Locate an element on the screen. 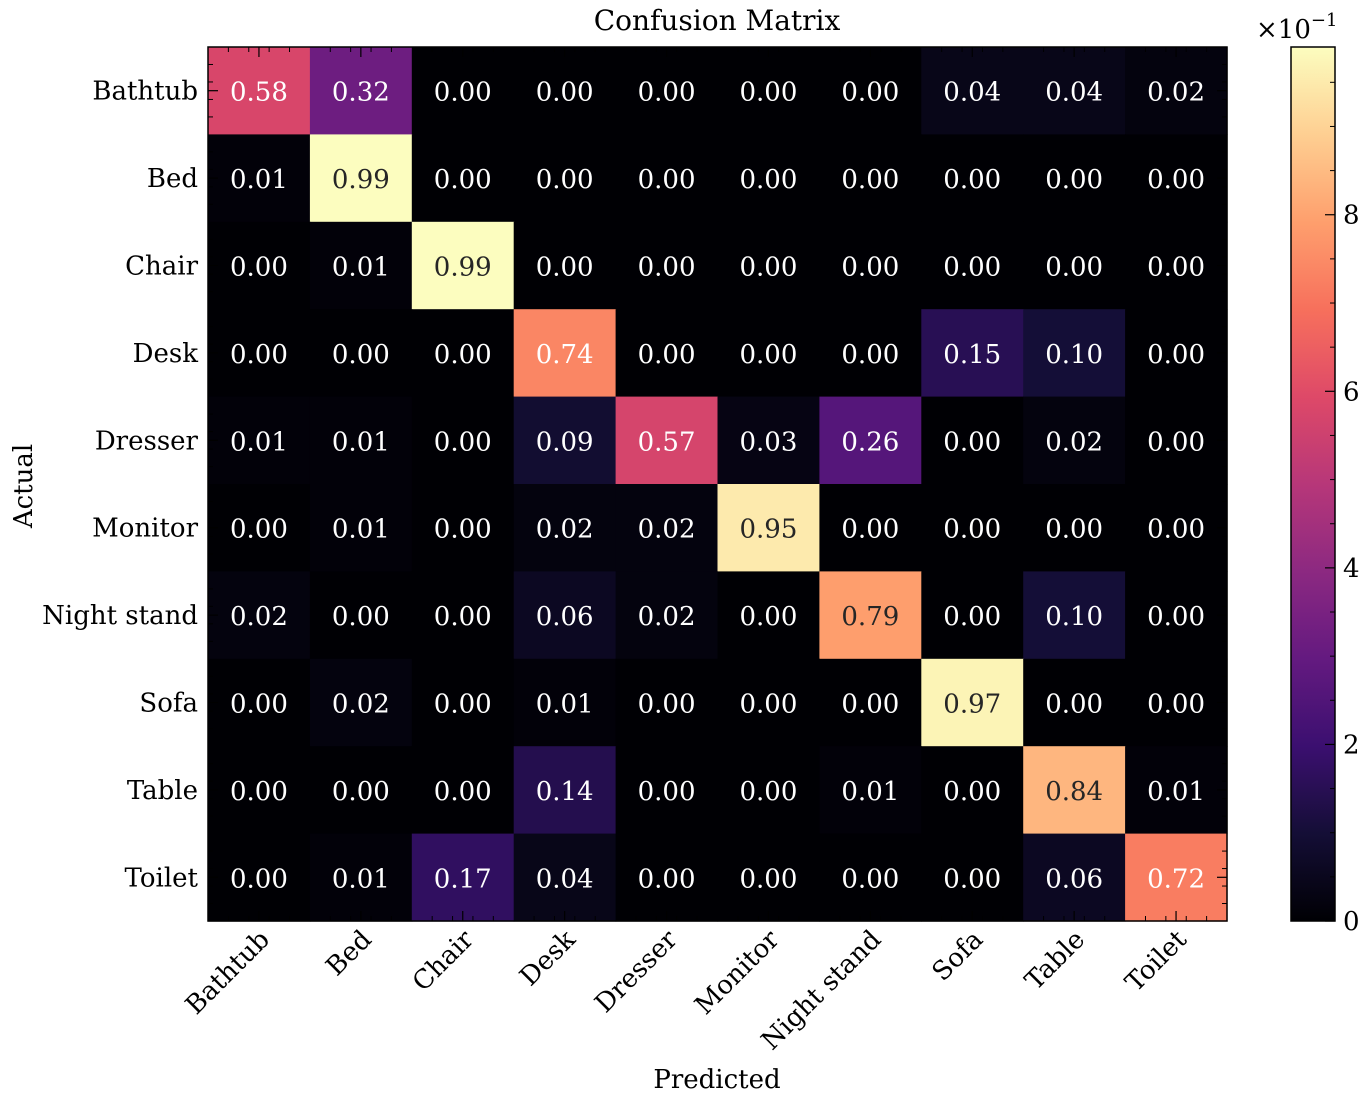  colorbar-multiplier-base: ×10 is located at coordinates (1283, 30).